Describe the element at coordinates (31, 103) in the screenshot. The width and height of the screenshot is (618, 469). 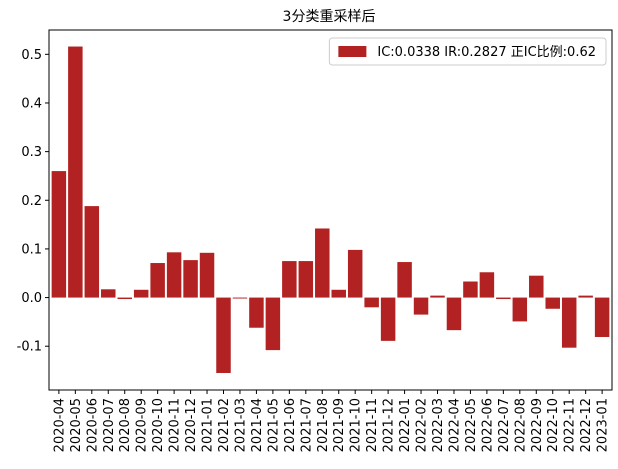
I see `y-tick-label: 0.4` at that location.